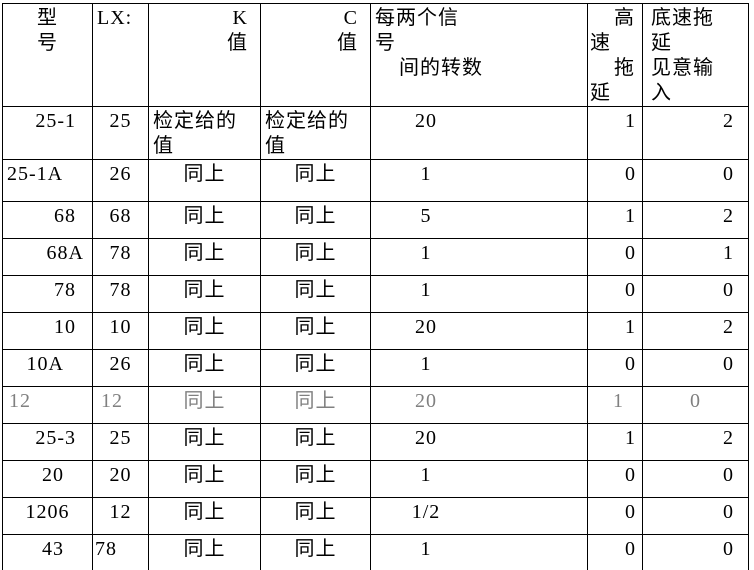 This screenshot has width=754, height=570. What do you see at coordinates (615, 220) in the screenshot?
I see `cell-r2-high-speed-delay: 1` at bounding box center [615, 220].